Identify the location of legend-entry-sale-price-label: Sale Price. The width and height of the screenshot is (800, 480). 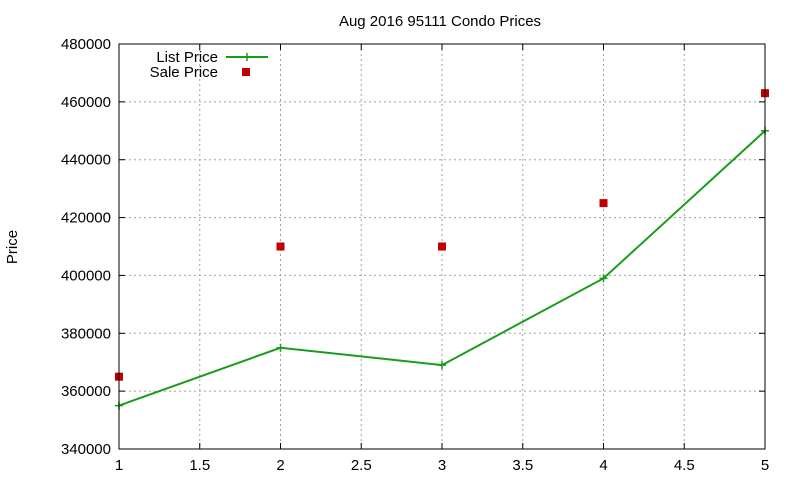
(184, 72).